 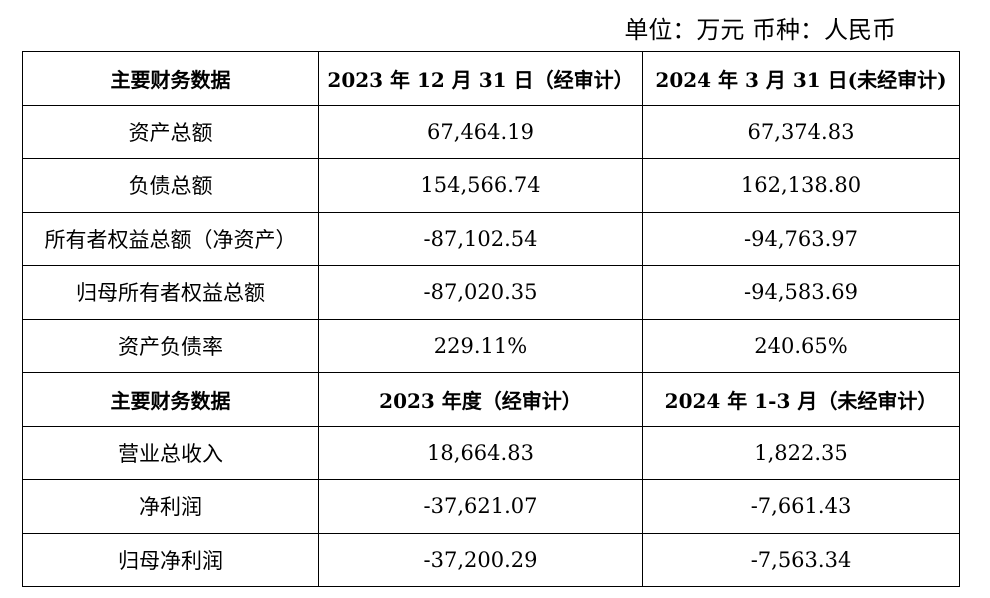 What do you see at coordinates (170, 185) in the screenshot?
I see `row-label: 负债总额` at bounding box center [170, 185].